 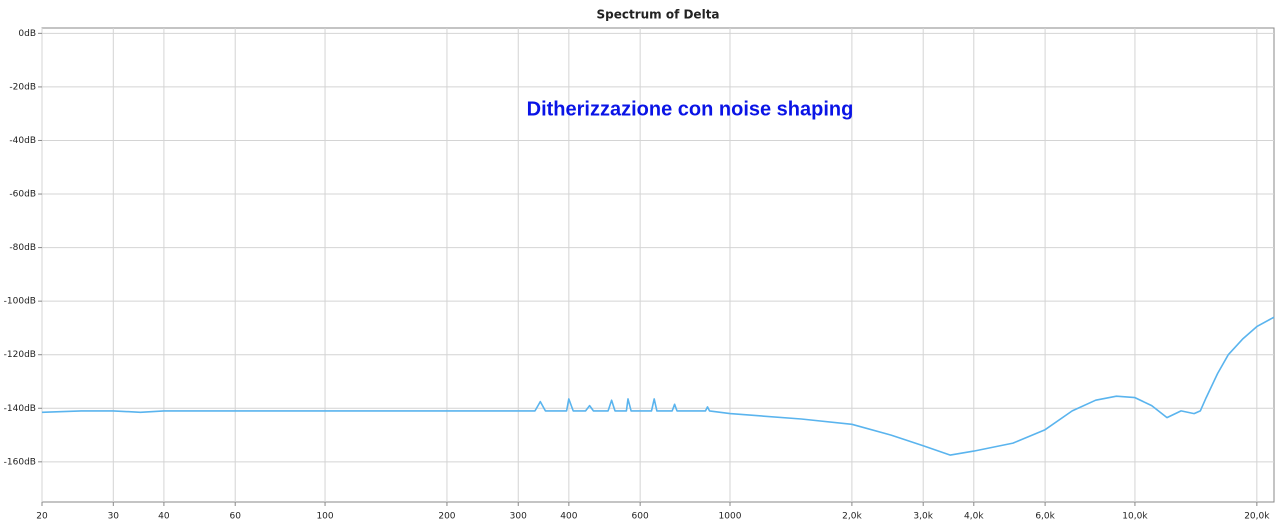 What do you see at coordinates (518, 517) in the screenshot?
I see `x-tick-label: 300` at bounding box center [518, 517].